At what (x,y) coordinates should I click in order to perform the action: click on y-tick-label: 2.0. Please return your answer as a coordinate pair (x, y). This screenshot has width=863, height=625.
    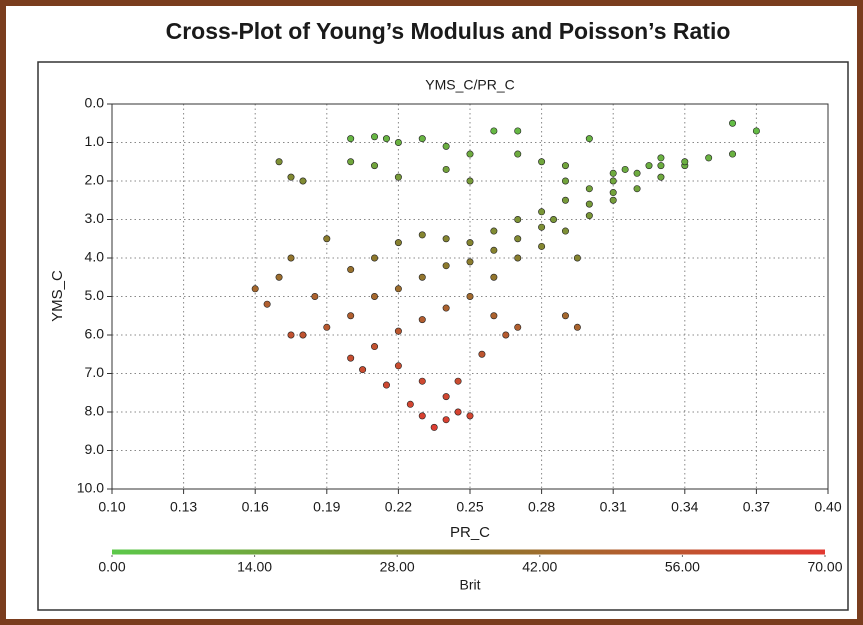
    Looking at the image, I should click on (95, 180).